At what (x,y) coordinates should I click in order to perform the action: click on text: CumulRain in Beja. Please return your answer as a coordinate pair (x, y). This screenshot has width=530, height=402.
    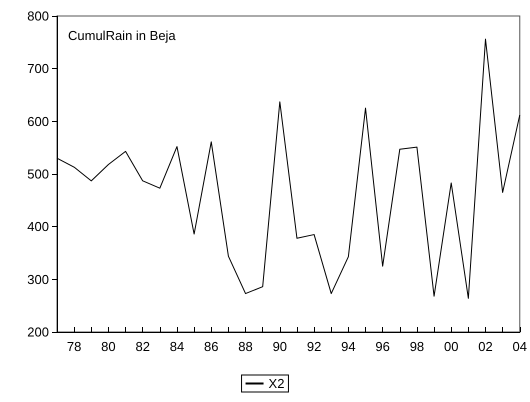
    Looking at the image, I should click on (122, 35).